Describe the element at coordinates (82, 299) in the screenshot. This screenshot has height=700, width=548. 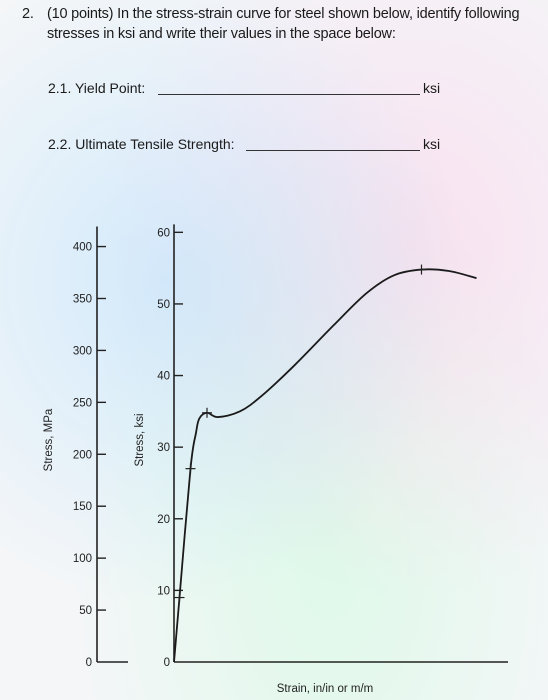
I see `mpa-tick-label: 350` at that location.